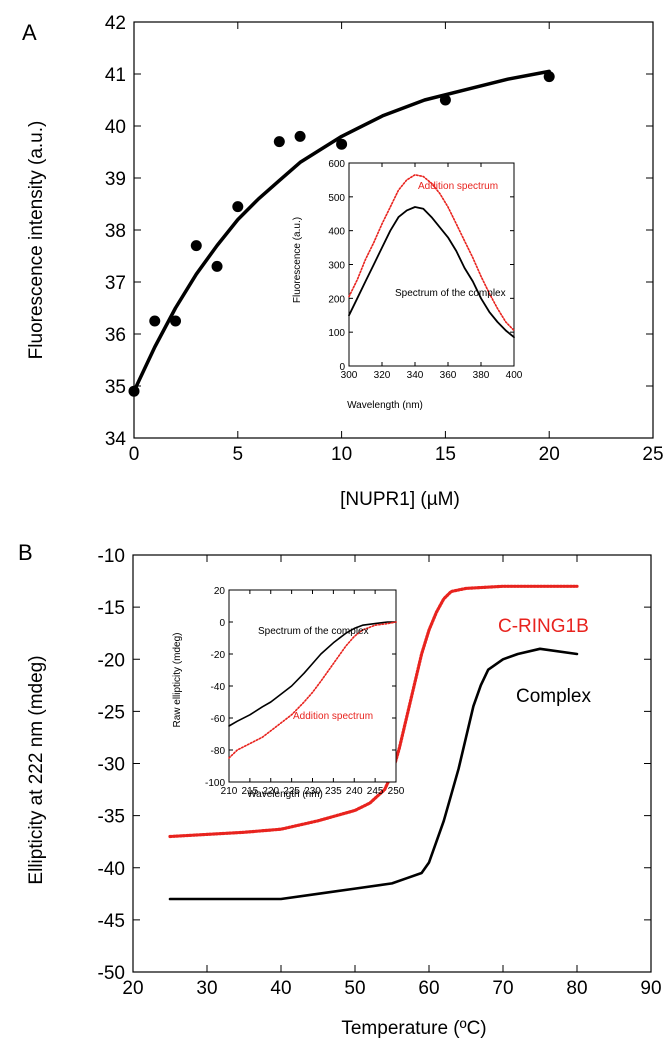 The height and width of the screenshot is (1041, 666). What do you see at coordinates (375, 791) in the screenshot?
I see `panel-b-inset-x-tick-label: 245` at bounding box center [375, 791].